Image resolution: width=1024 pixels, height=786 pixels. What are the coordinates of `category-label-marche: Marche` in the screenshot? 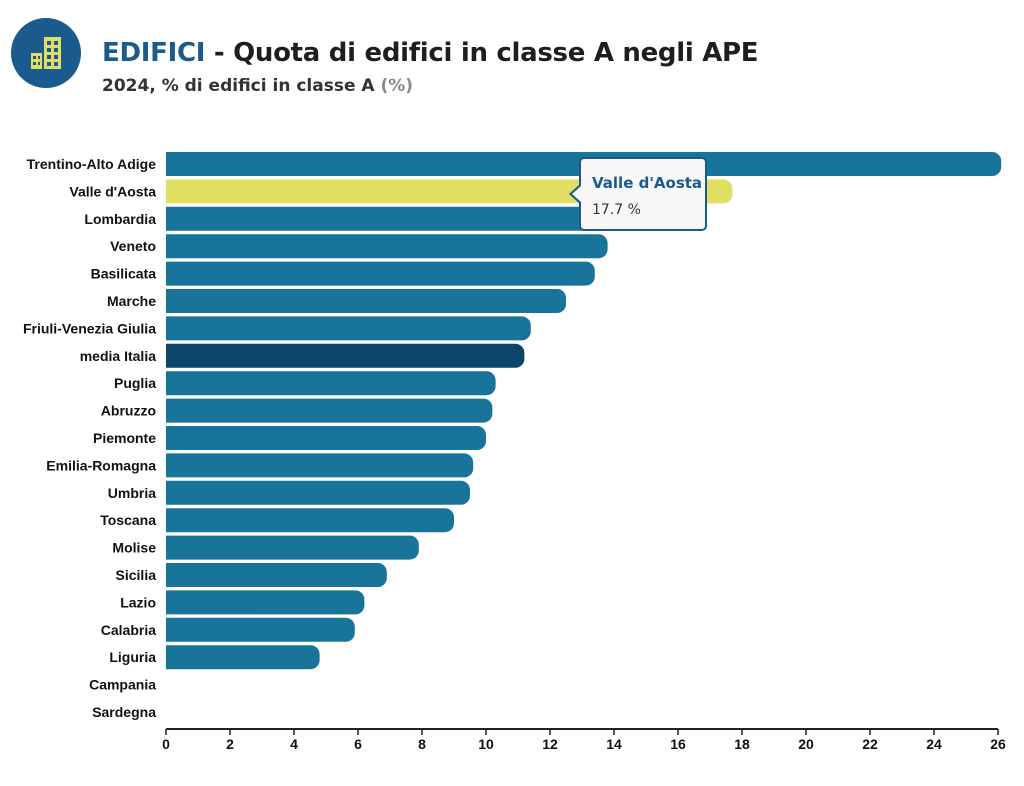 It's located at (131, 301).